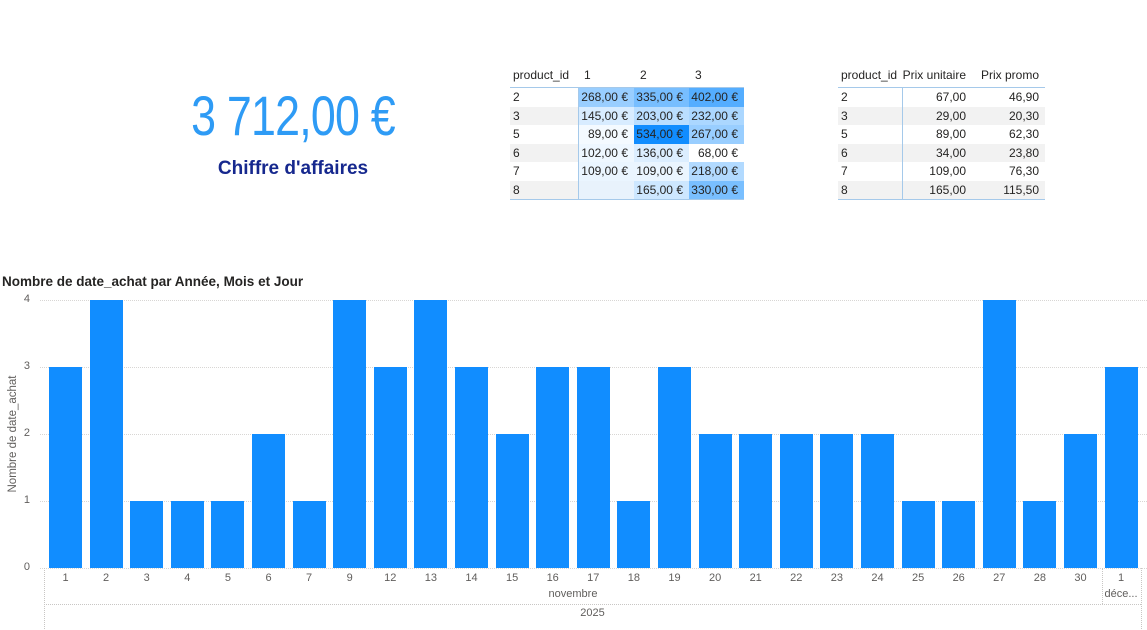 This screenshot has width=1147, height=630. I want to click on price-table-cell: 62,30, so click(1023, 134).